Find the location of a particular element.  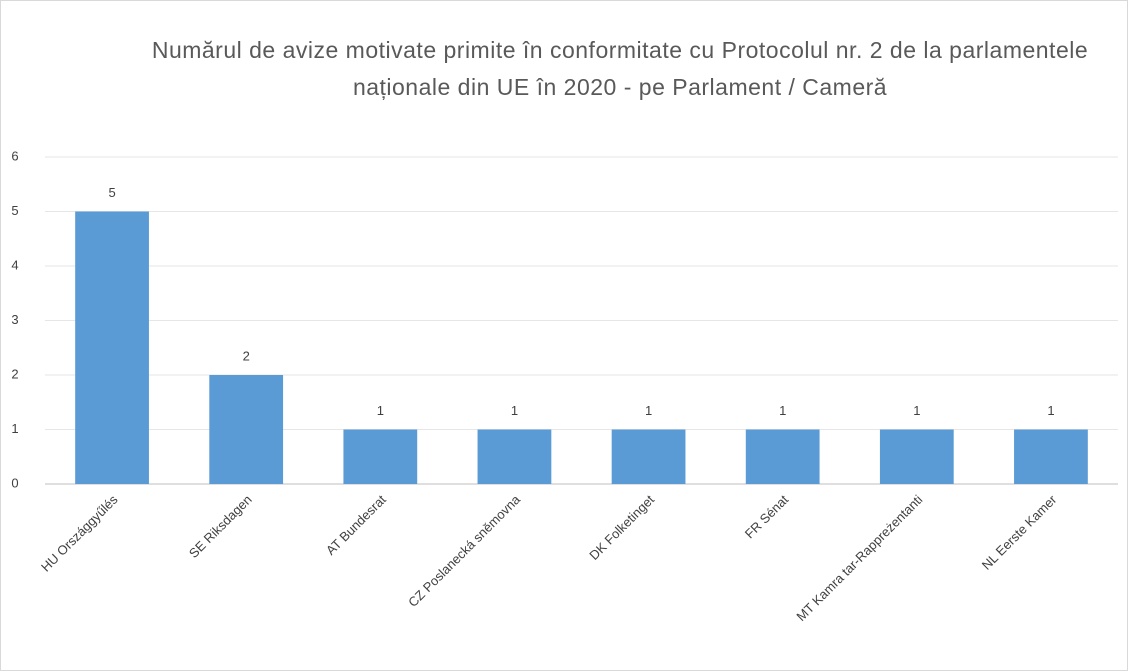

data-label: 2 is located at coordinates (246, 355).